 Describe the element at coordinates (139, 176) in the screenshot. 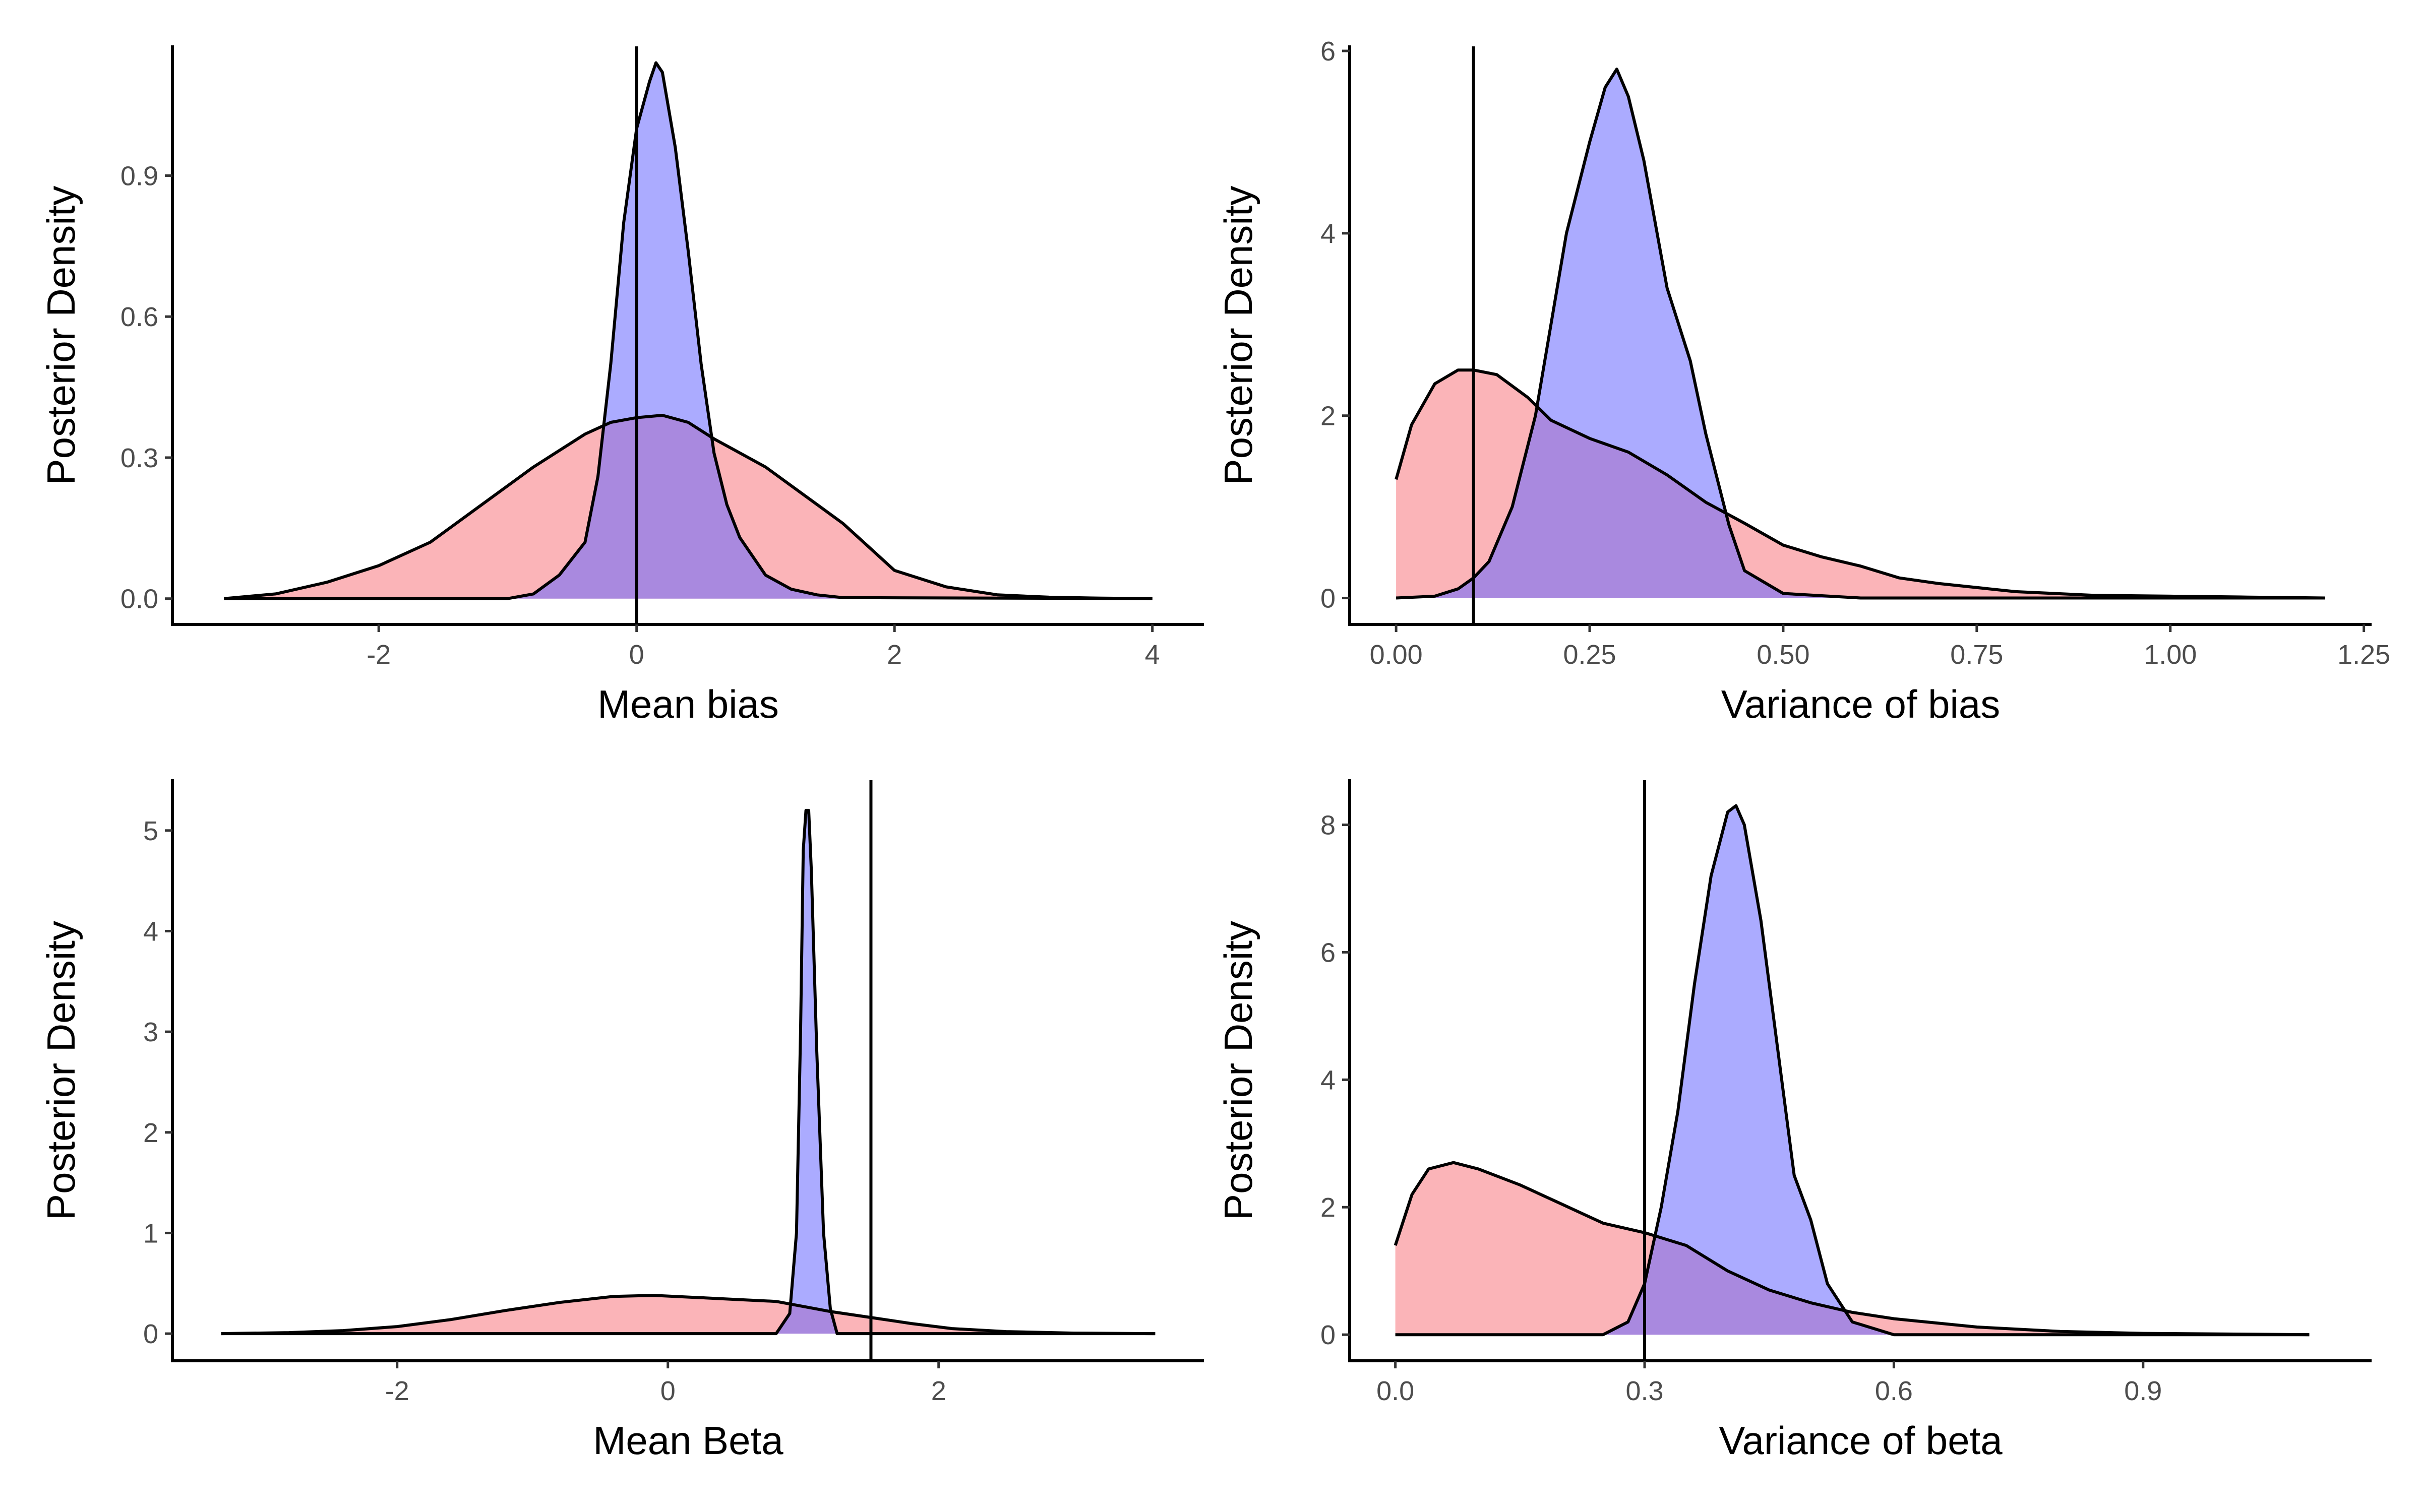

I see `y-tick-label: 0.9` at that location.